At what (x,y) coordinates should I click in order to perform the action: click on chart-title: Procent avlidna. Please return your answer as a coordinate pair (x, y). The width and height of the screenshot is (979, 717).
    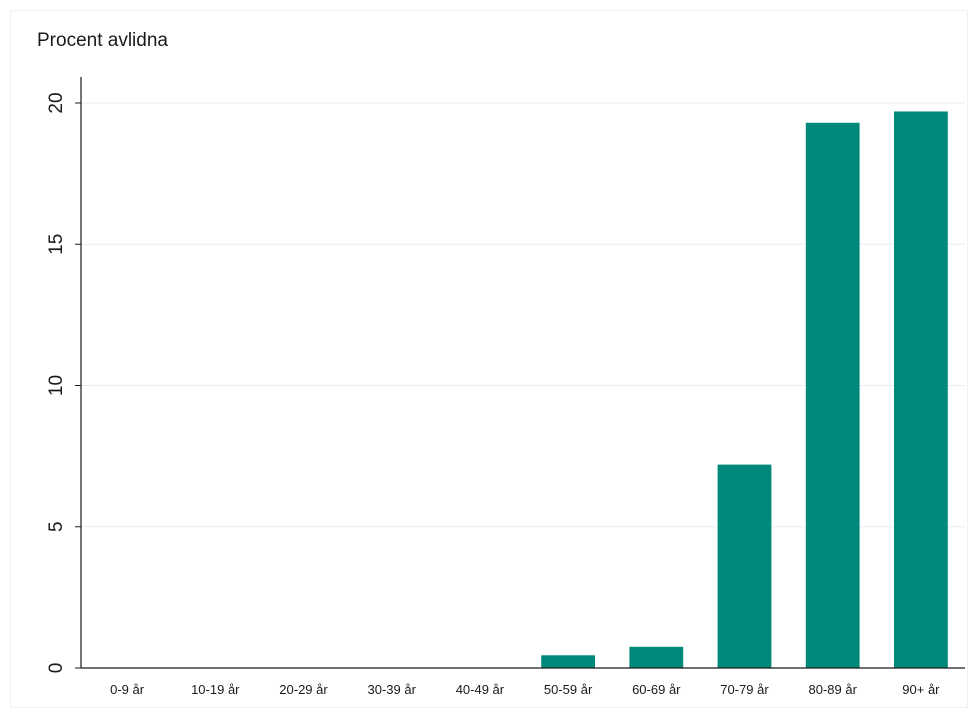
    Looking at the image, I should click on (102, 40).